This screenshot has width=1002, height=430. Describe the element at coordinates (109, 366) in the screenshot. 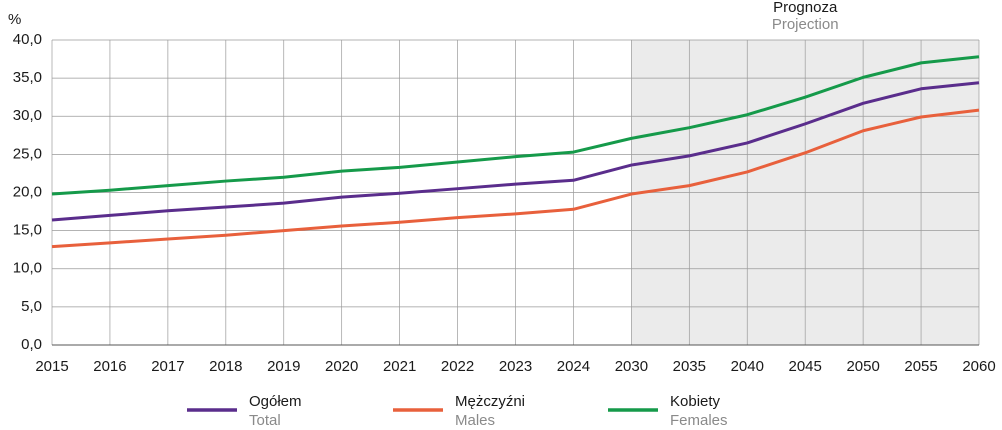

I see `x-tick-label: 2016` at that location.